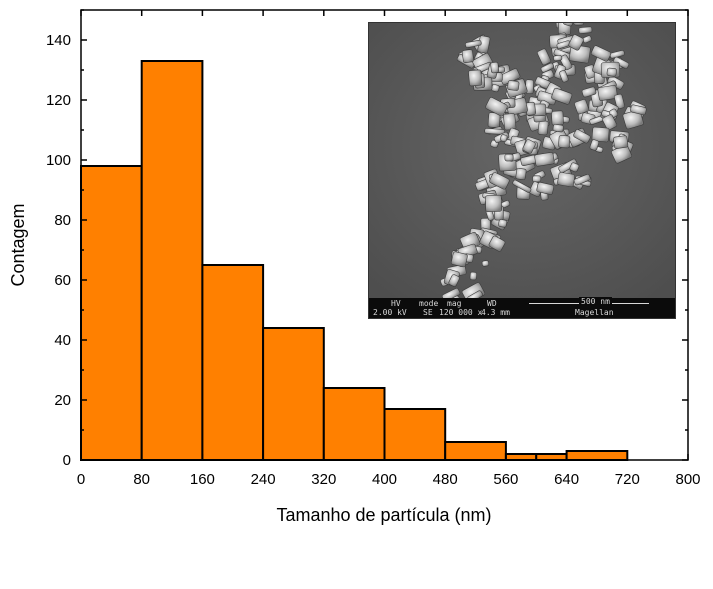  Describe the element at coordinates (141, 479) in the screenshot. I see `x-tick-label: 80` at that location.